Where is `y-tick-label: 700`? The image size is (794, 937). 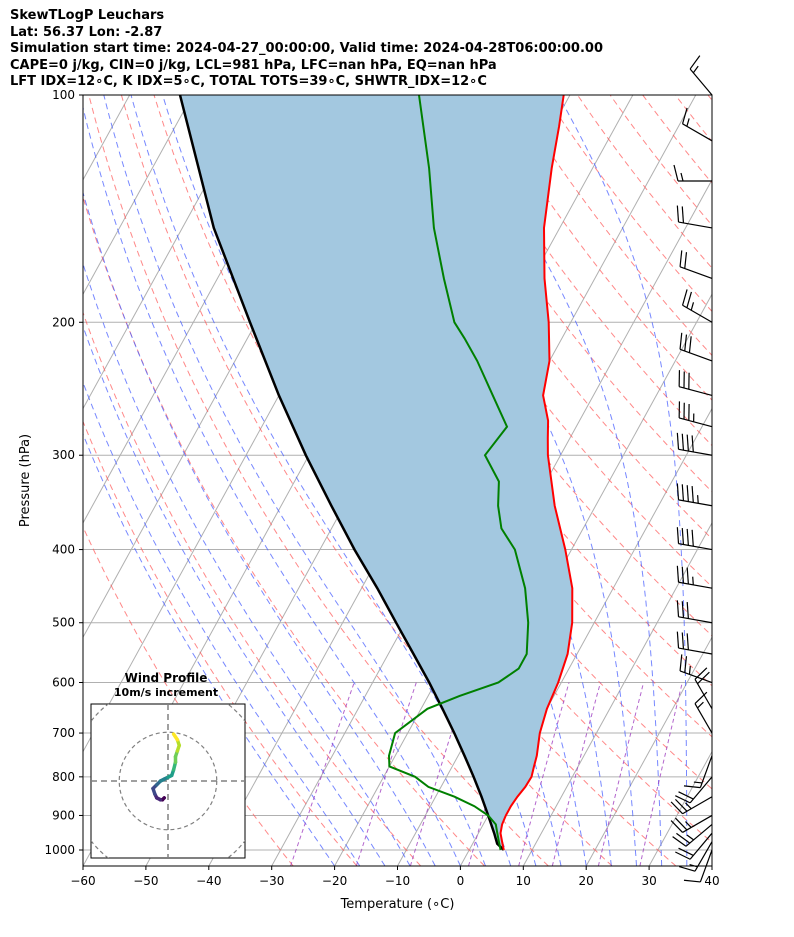
y-tick-label: 700 is located at coordinates (63, 733).